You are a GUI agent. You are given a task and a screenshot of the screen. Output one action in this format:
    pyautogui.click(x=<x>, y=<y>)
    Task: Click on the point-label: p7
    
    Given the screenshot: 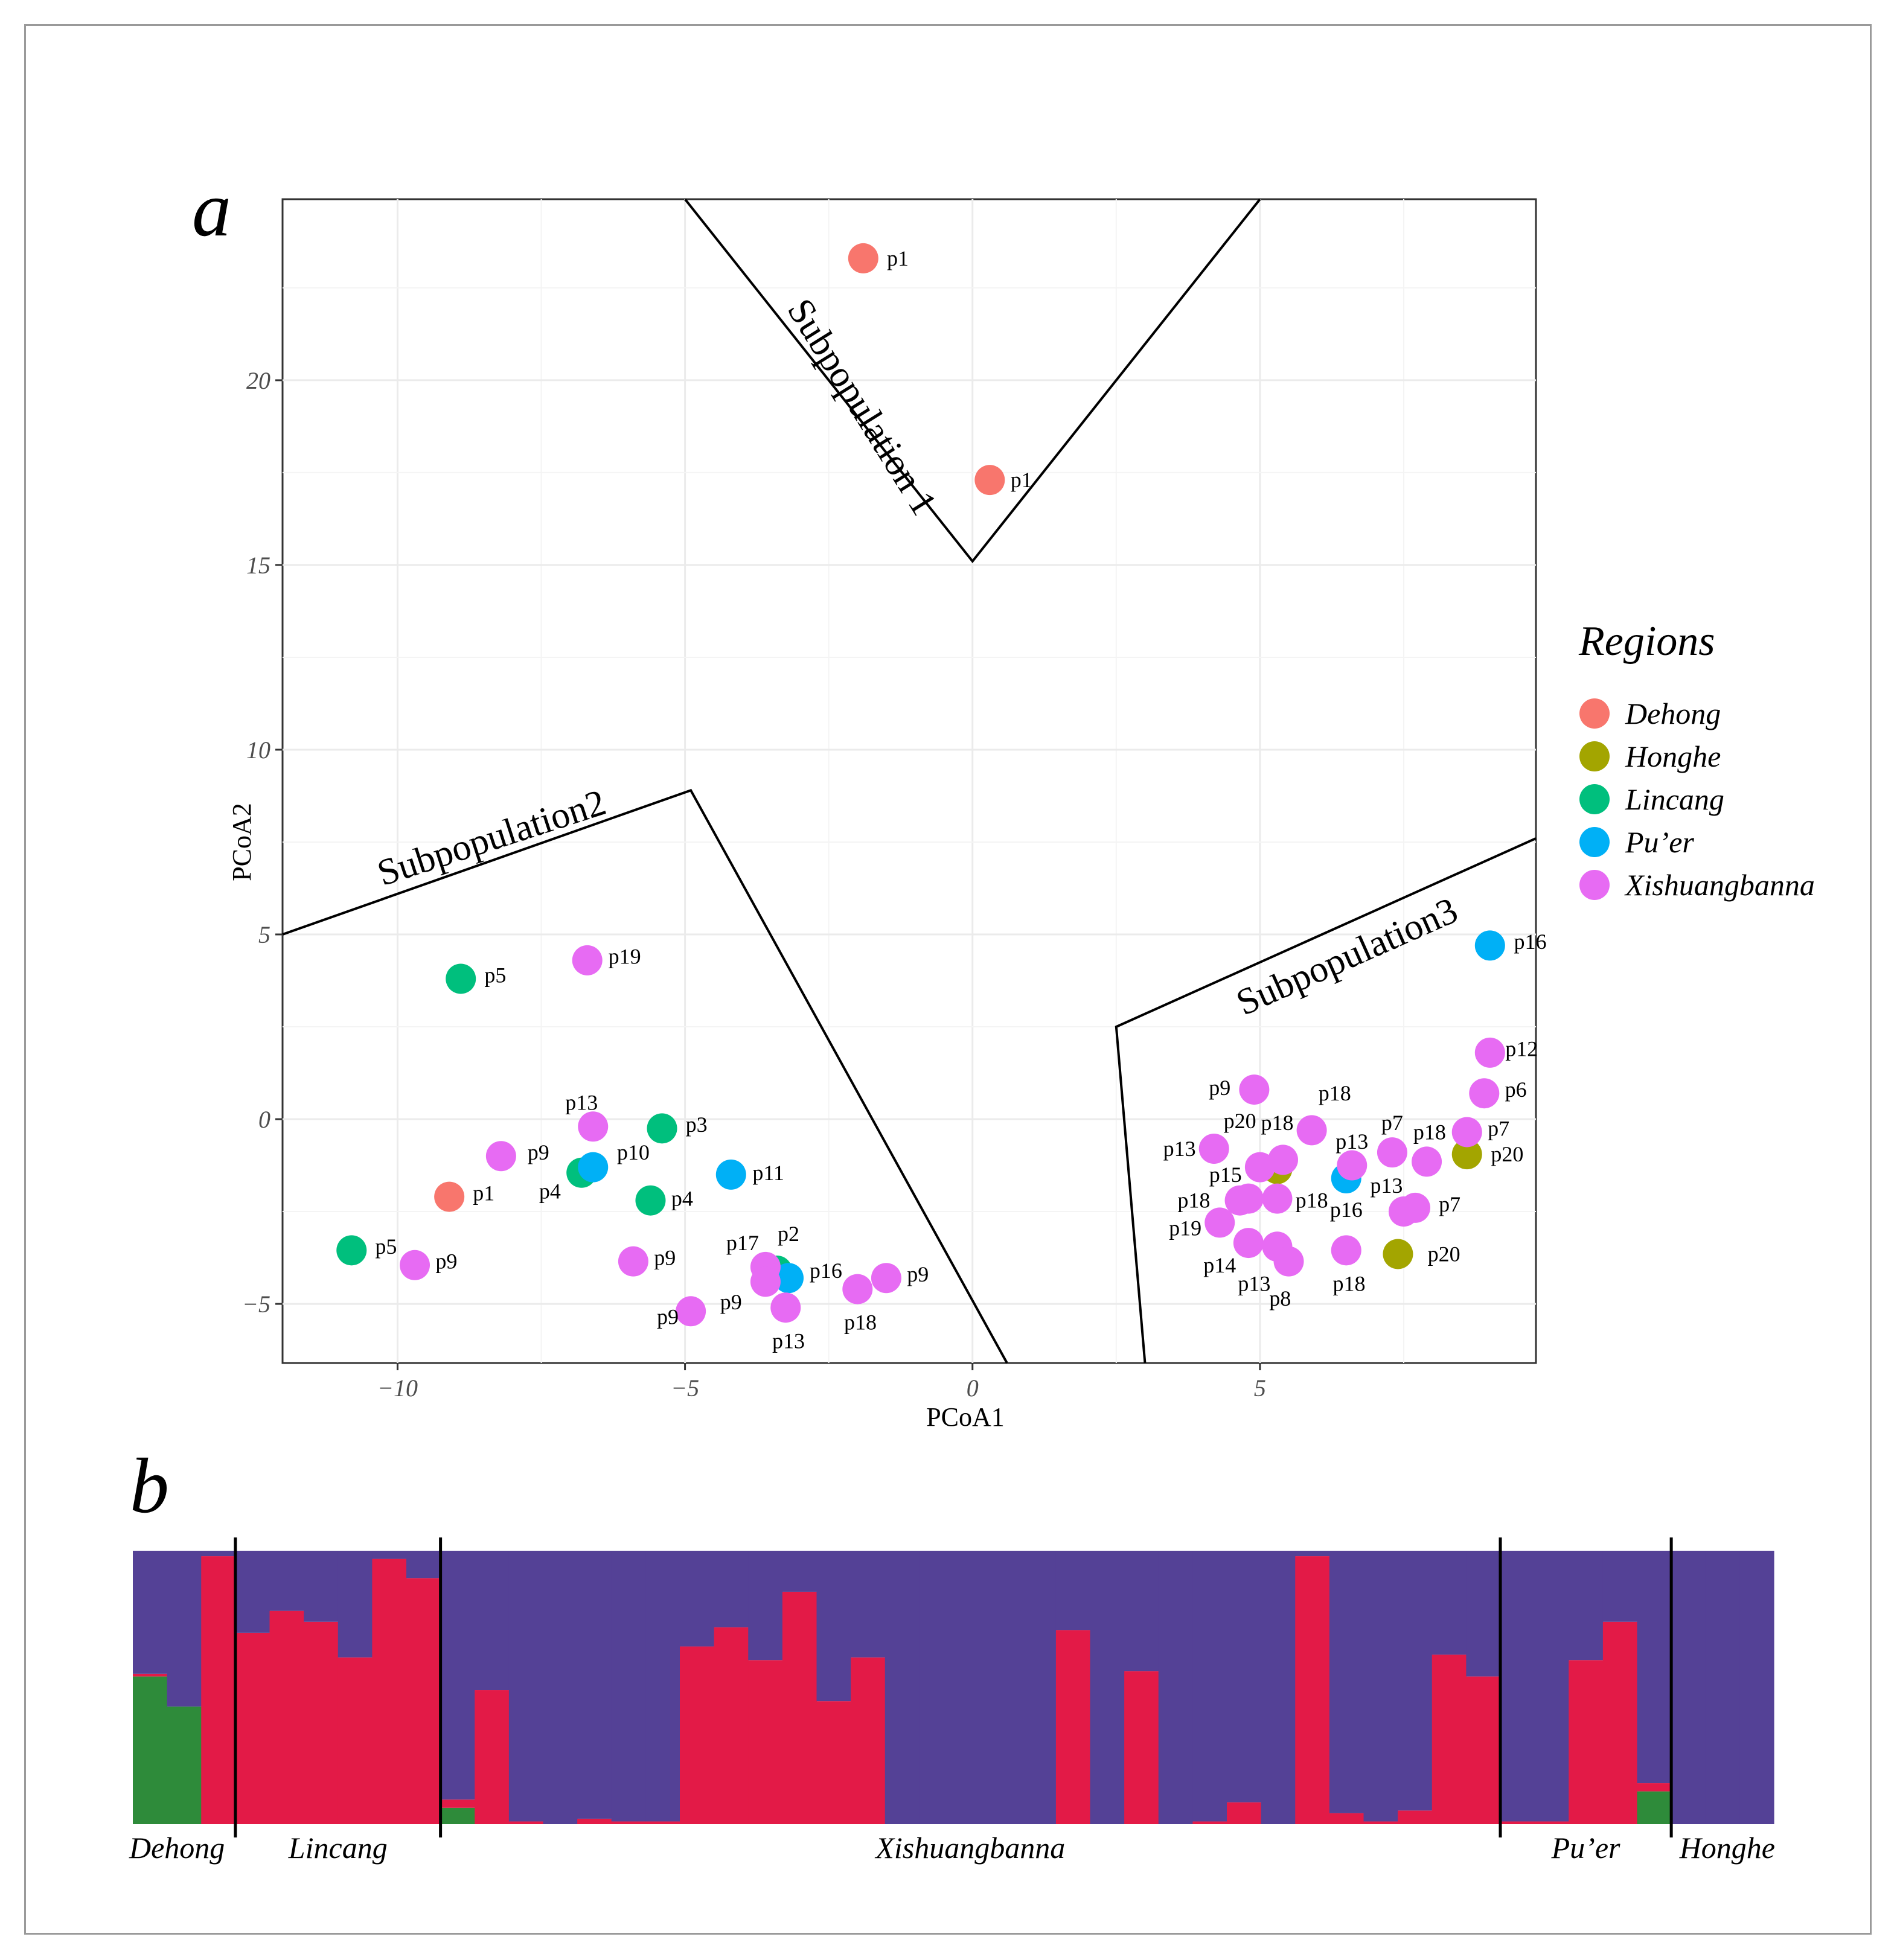 What is the action you would take?
    pyautogui.click(x=1498, y=1128)
    